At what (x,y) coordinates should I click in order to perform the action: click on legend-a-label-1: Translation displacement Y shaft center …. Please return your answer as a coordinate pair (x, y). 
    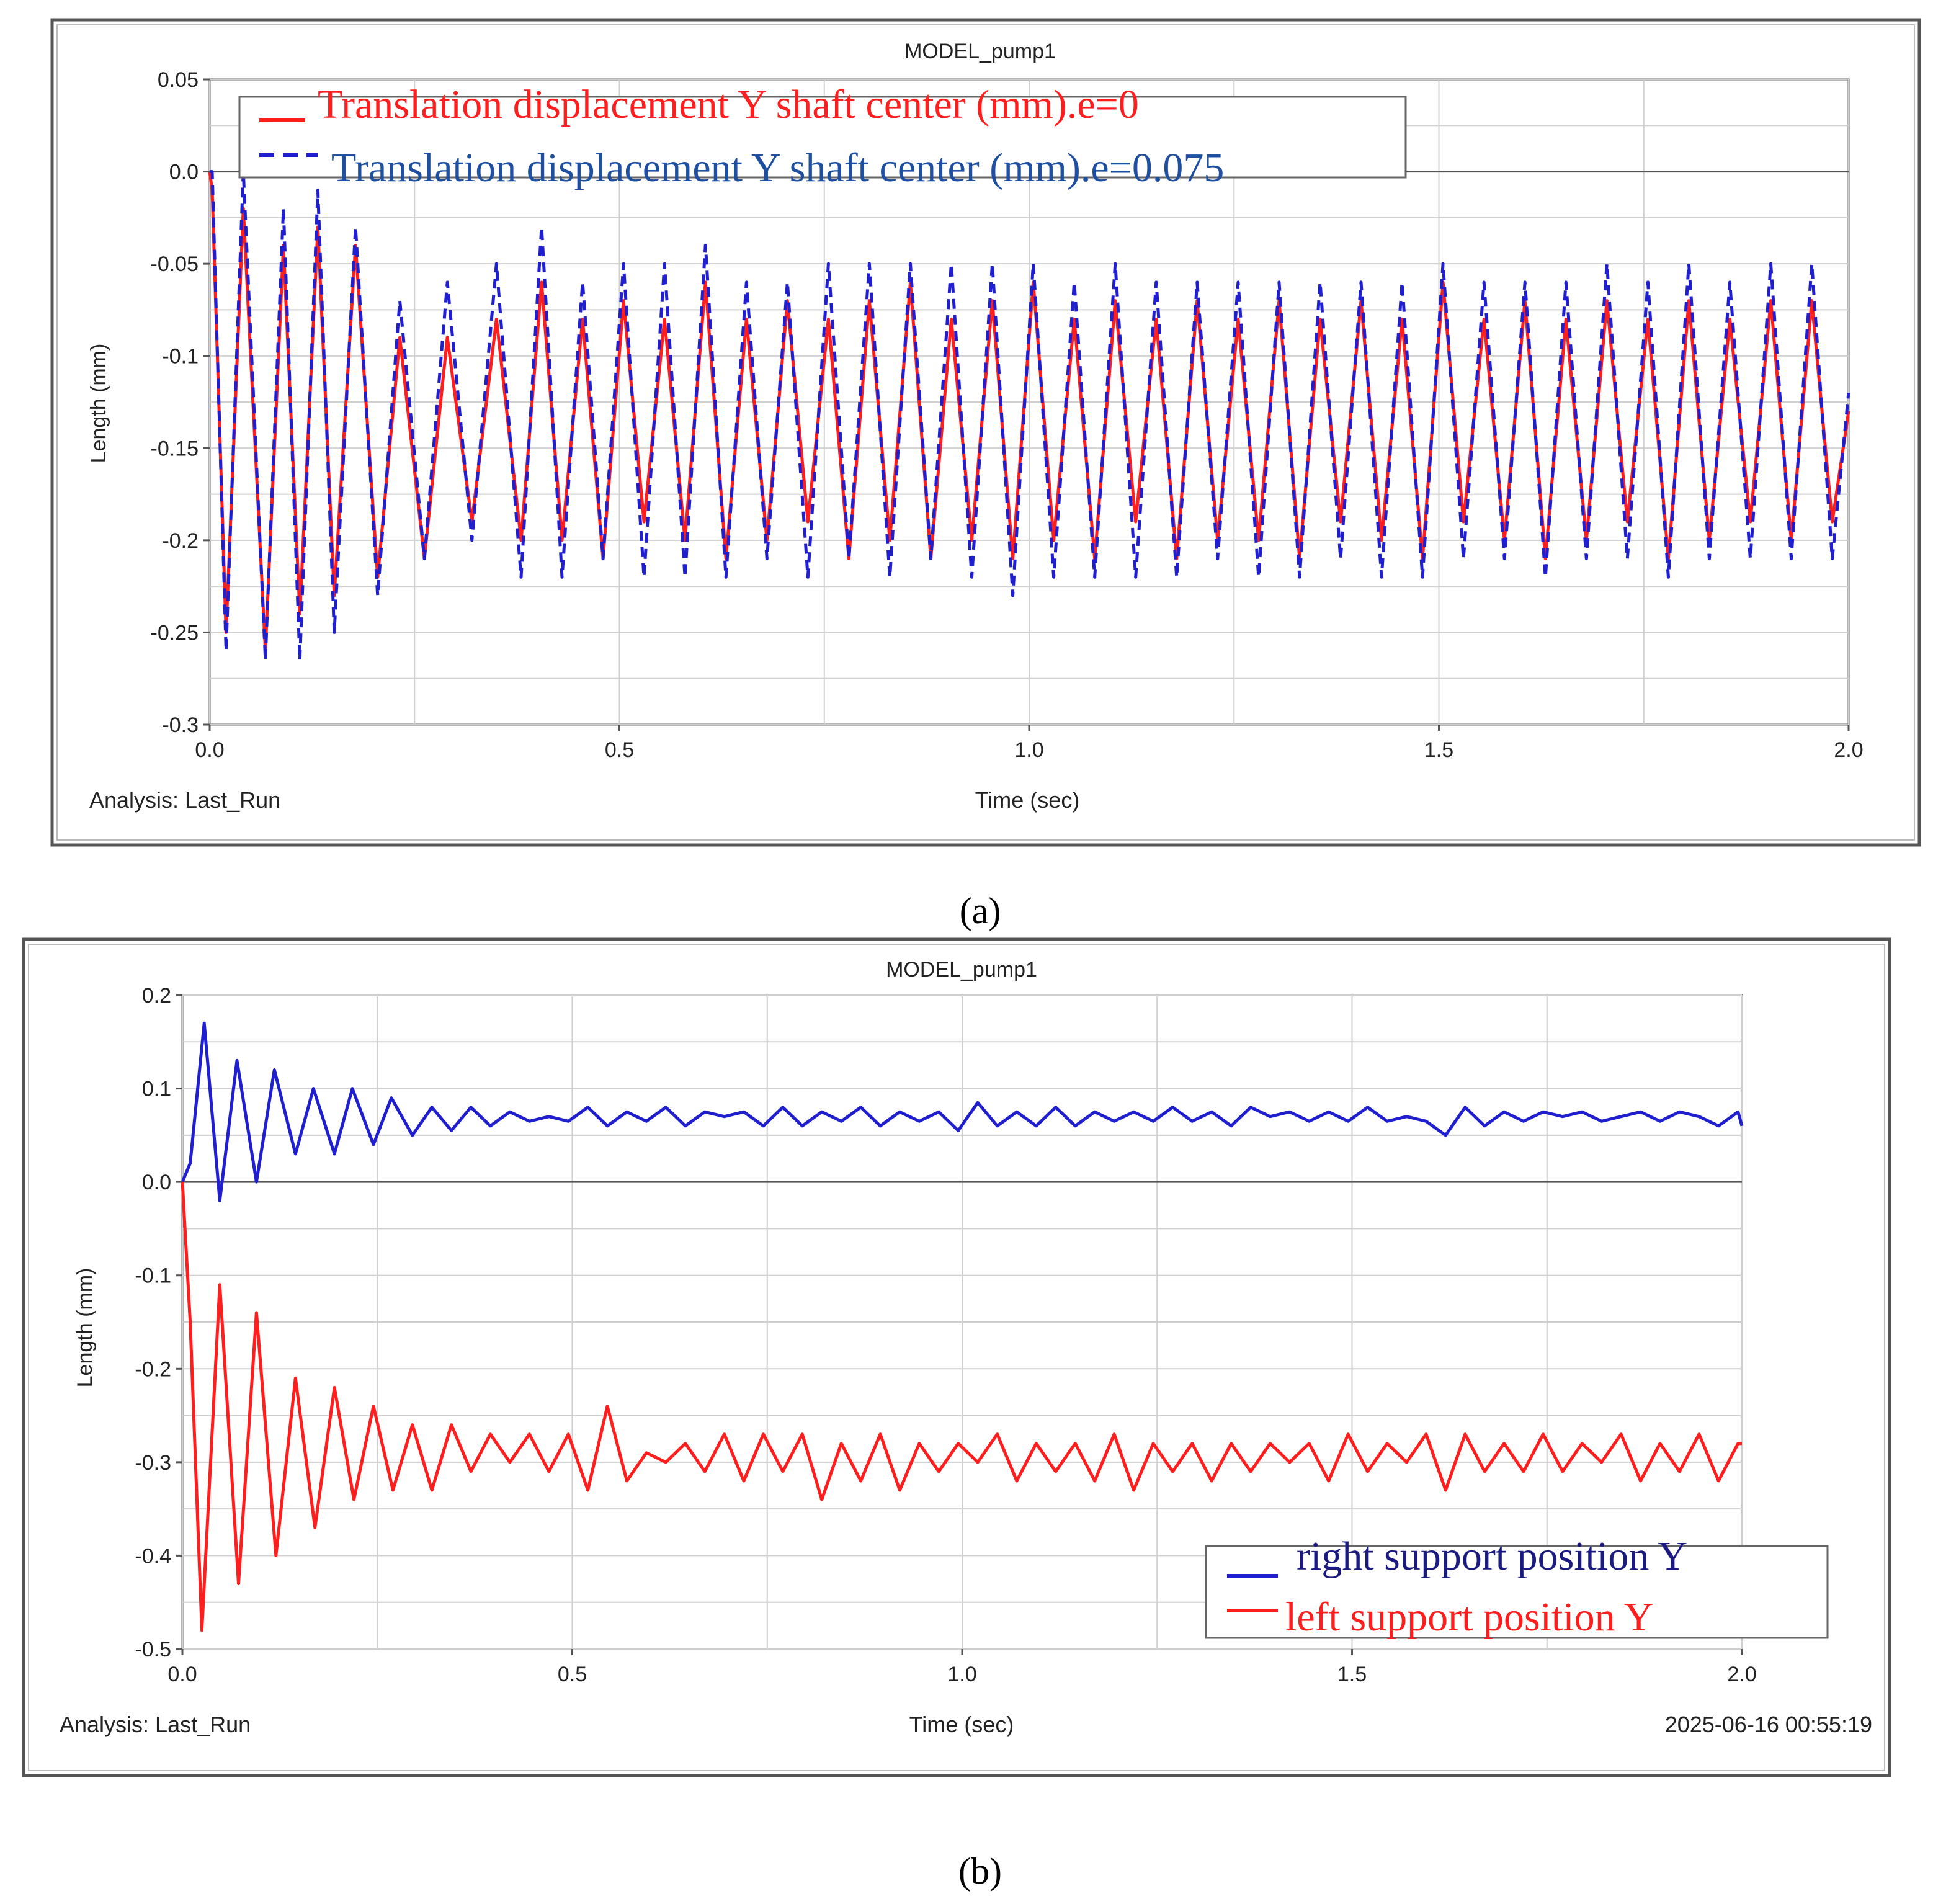
    Looking at the image, I should click on (777, 168).